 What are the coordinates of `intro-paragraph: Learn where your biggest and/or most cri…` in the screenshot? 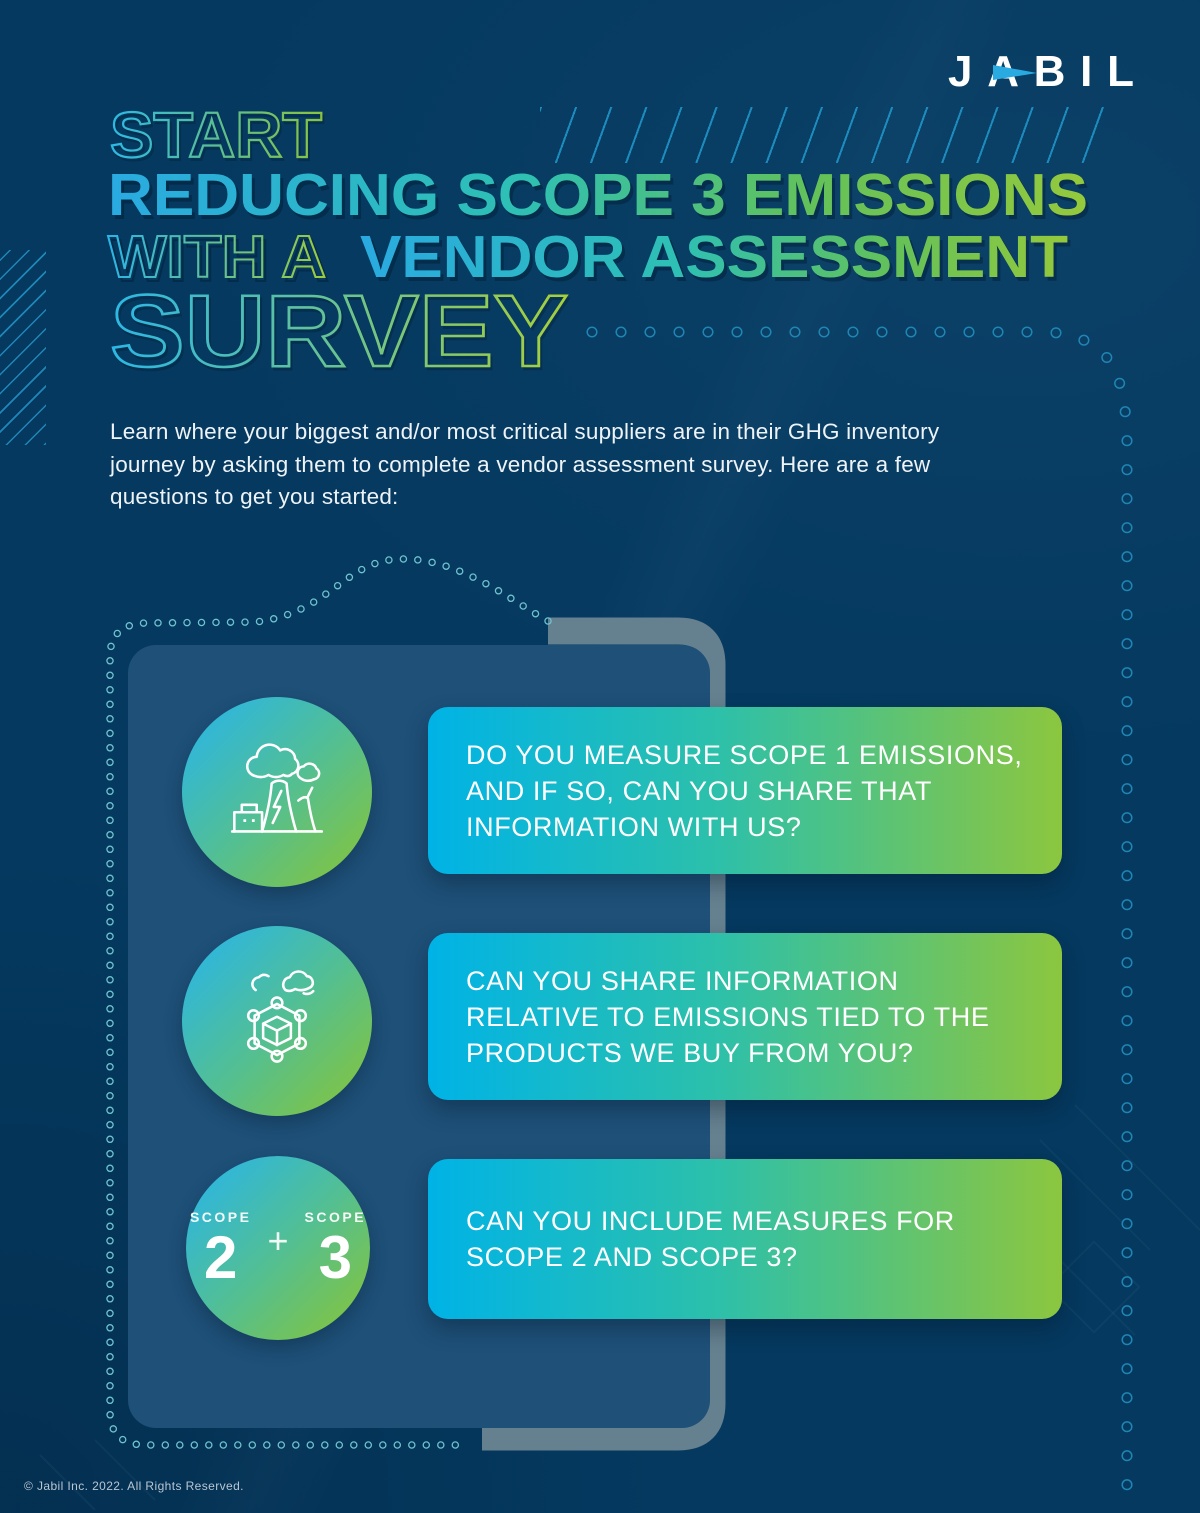 It's located at (525, 464).